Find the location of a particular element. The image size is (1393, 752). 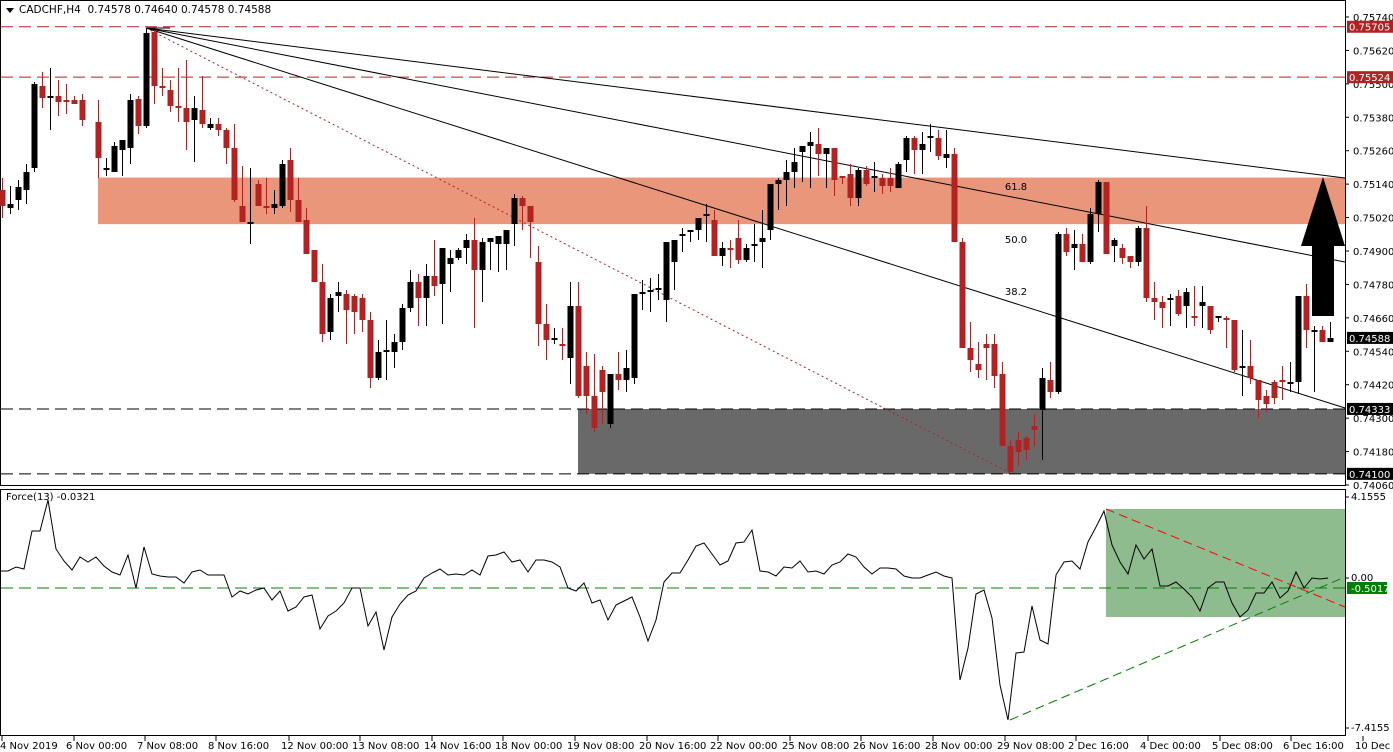

time-tick-label: 20 Nov 16:00 is located at coordinates (672, 746).